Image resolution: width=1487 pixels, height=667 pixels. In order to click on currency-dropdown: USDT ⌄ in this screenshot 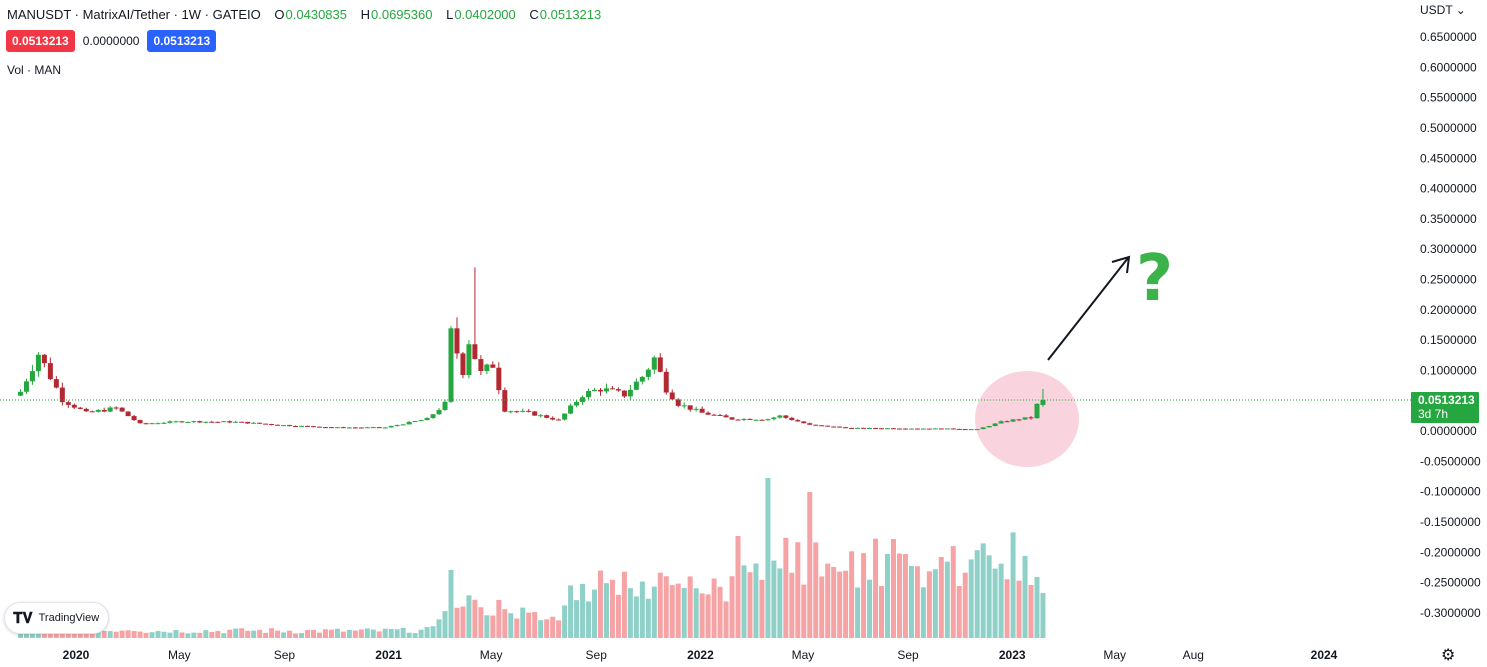, I will do `click(1443, 10)`.